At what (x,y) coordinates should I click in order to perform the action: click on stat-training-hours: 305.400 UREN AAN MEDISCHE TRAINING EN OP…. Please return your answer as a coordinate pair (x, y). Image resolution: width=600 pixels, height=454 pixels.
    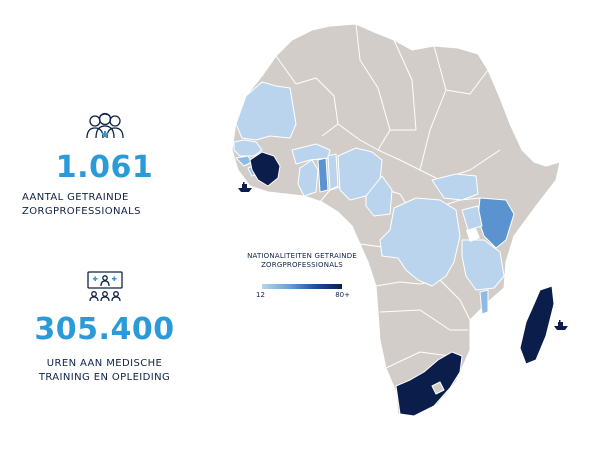
    Looking at the image, I should click on (104, 327).